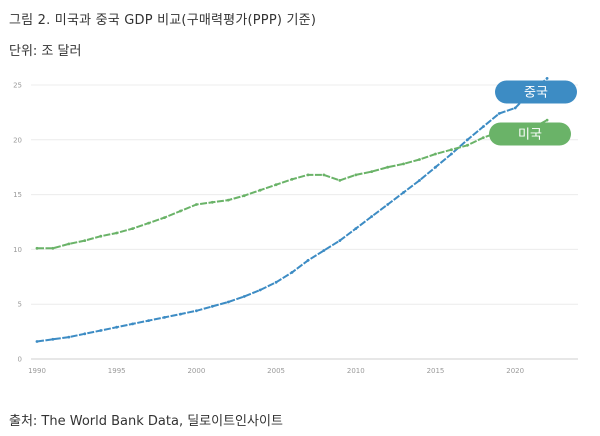  I want to click on y-tick-label: 25, so click(17, 86).